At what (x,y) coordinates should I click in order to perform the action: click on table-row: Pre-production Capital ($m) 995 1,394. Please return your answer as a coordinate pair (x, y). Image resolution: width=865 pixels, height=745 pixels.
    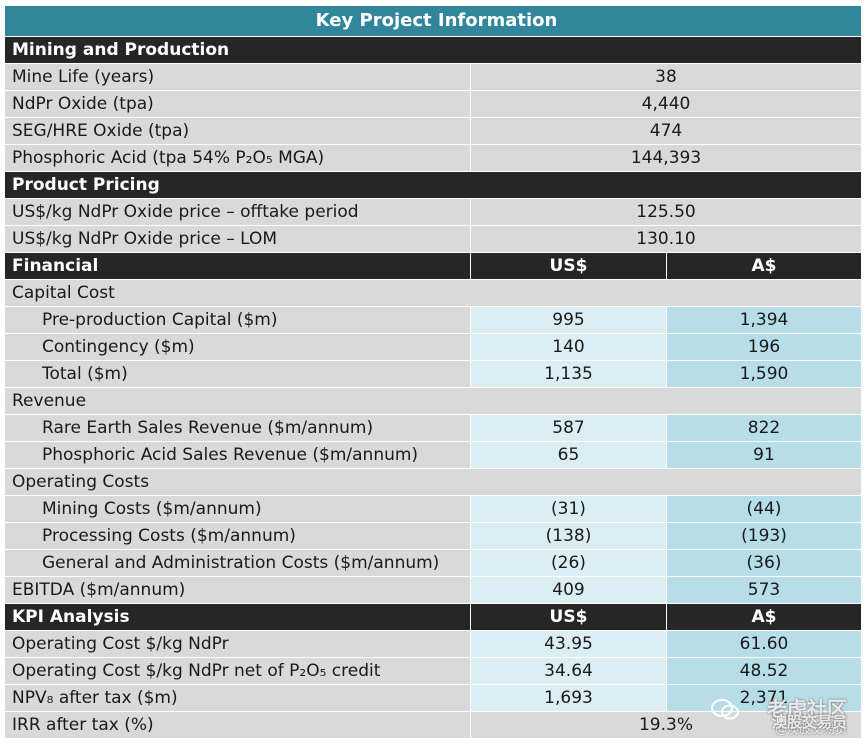
    Looking at the image, I should click on (433, 320).